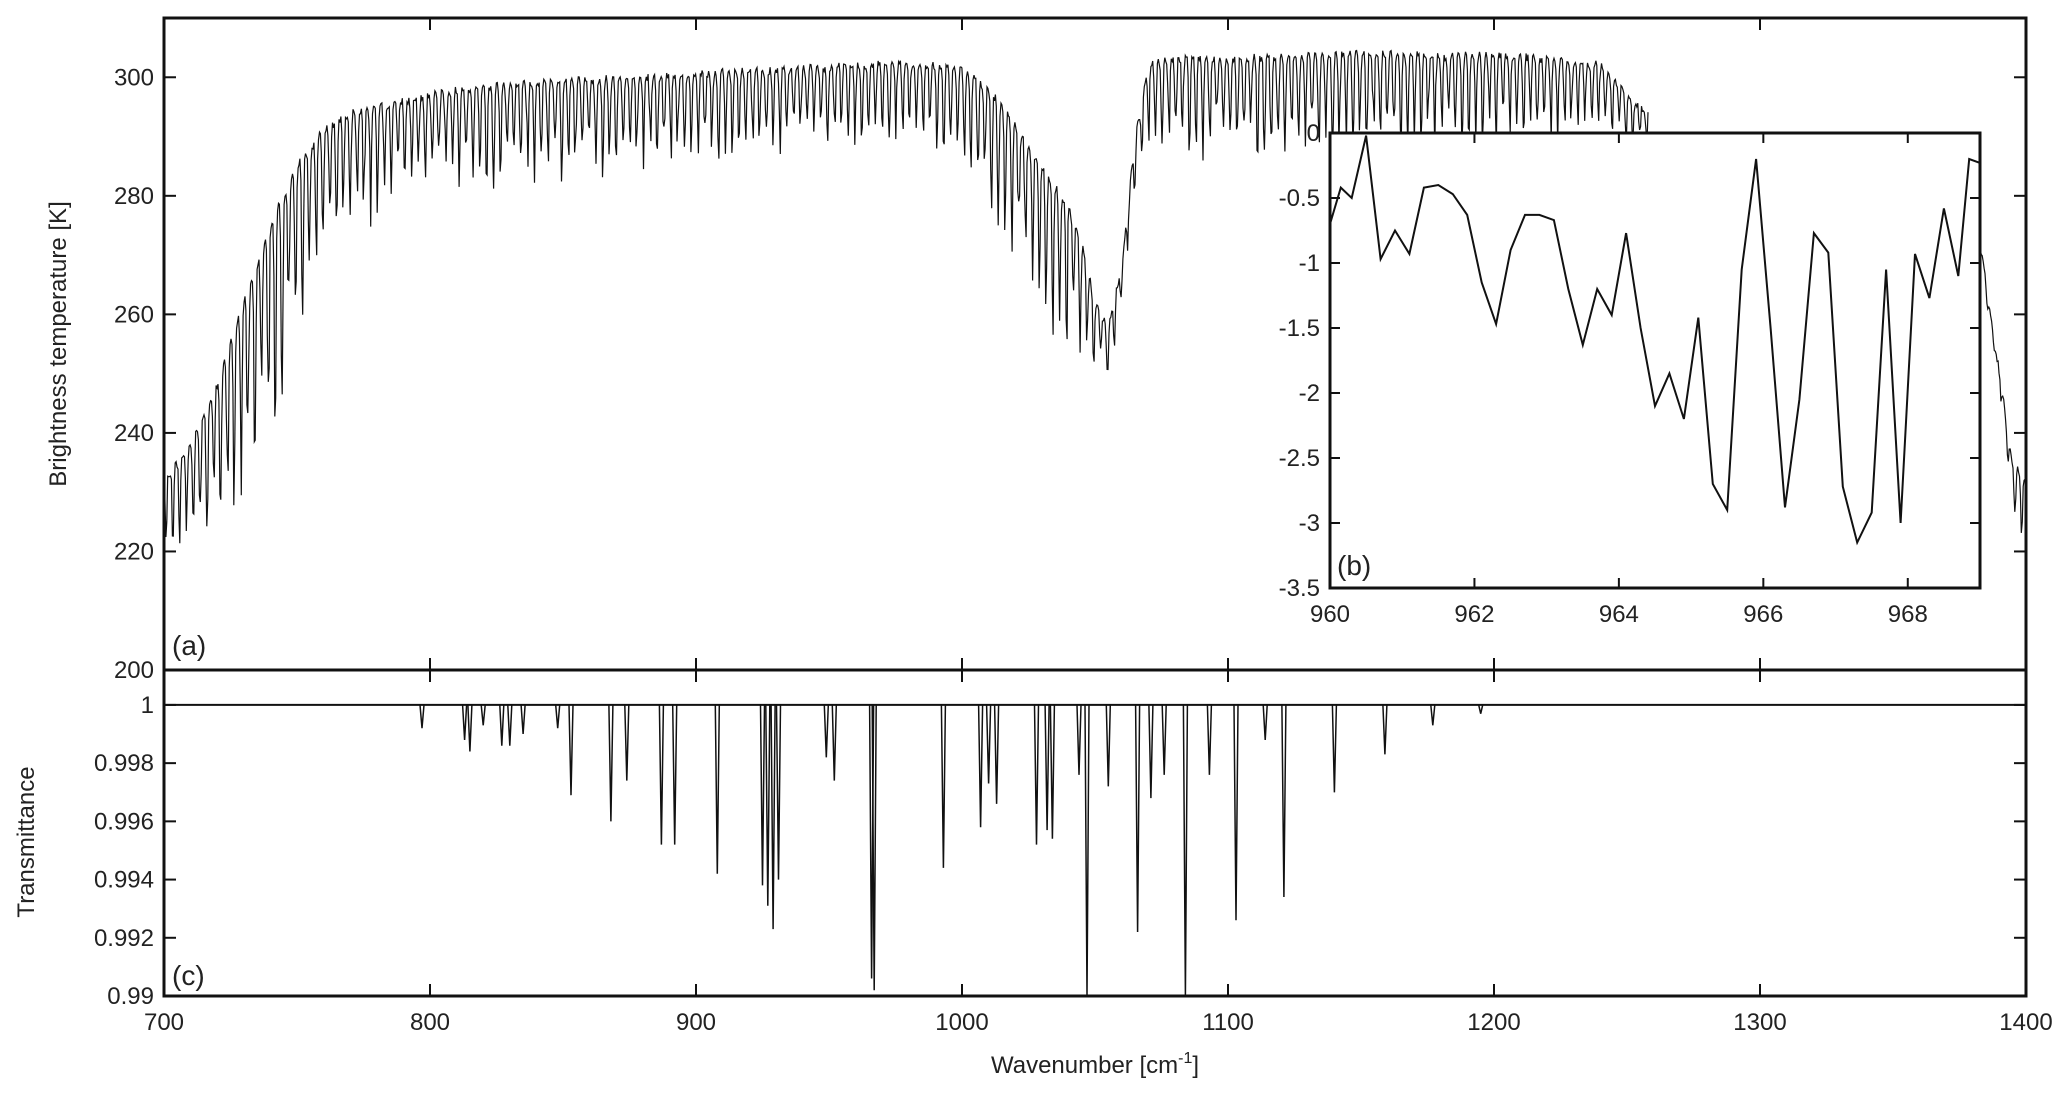 Image resolution: width=2067 pixels, height=1093 pixels. Describe the element at coordinates (1299, 328) in the screenshot. I see `y-tick-label: -1.5` at that location.